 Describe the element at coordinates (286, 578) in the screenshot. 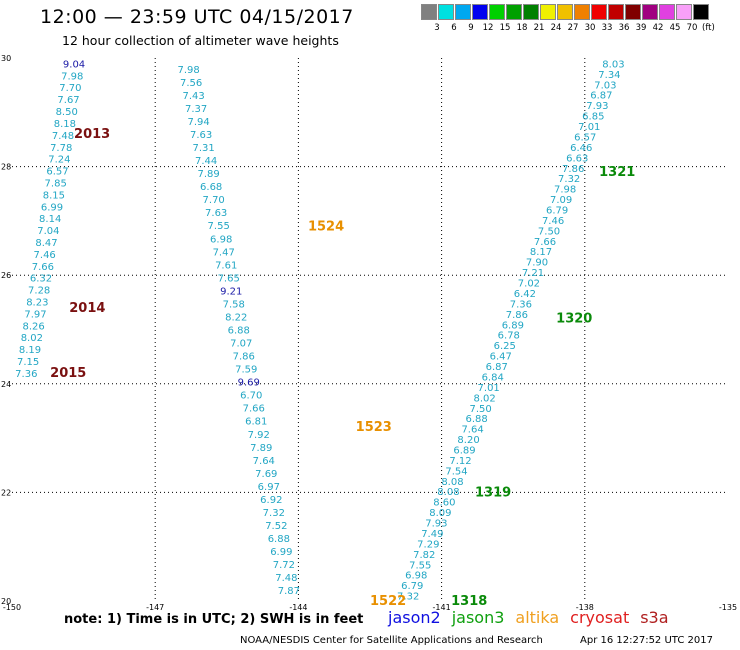

I see `wave-height-value: 7.48` at that location.